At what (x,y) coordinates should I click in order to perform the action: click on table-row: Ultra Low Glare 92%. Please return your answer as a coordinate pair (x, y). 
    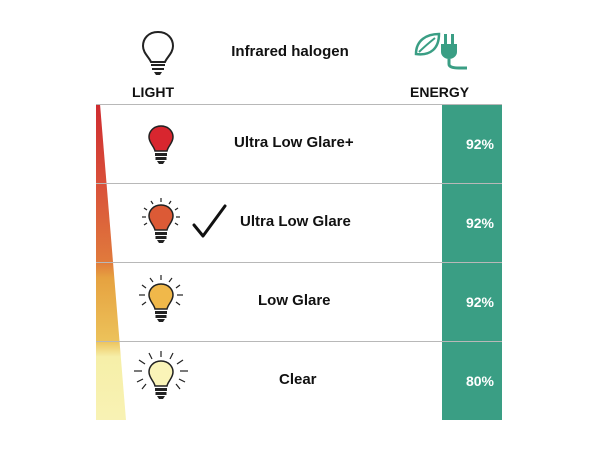
    Looking at the image, I should click on (299, 222).